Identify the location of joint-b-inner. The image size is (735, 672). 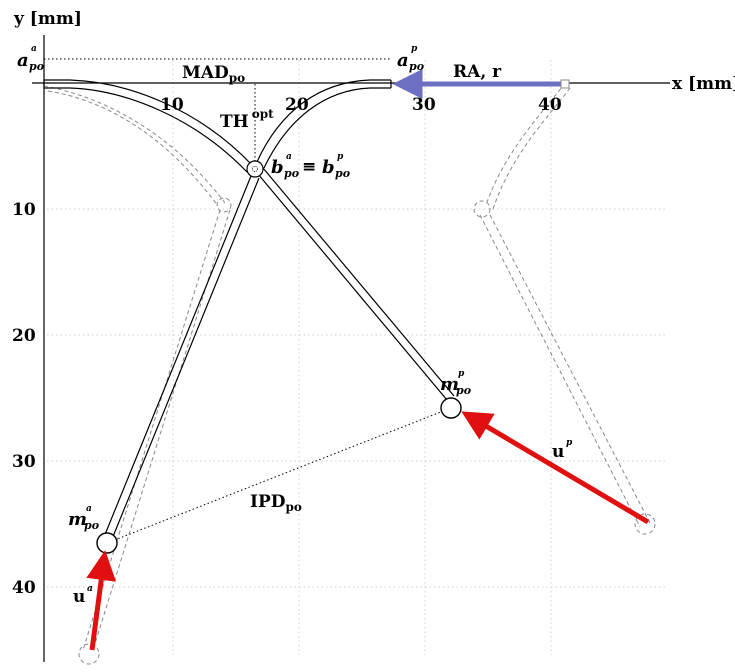
(255, 169).